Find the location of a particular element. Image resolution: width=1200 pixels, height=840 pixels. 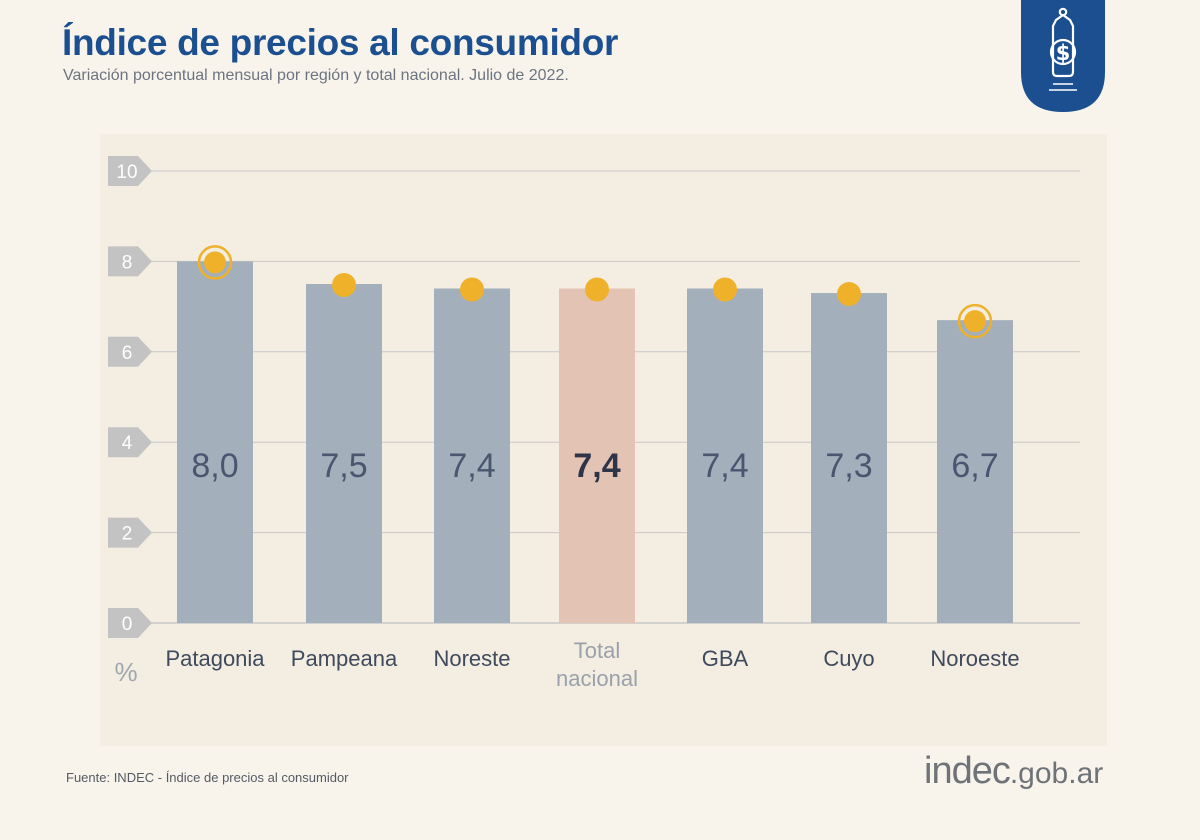

value-label-pampeana: 7,5 is located at coordinates (343, 466).